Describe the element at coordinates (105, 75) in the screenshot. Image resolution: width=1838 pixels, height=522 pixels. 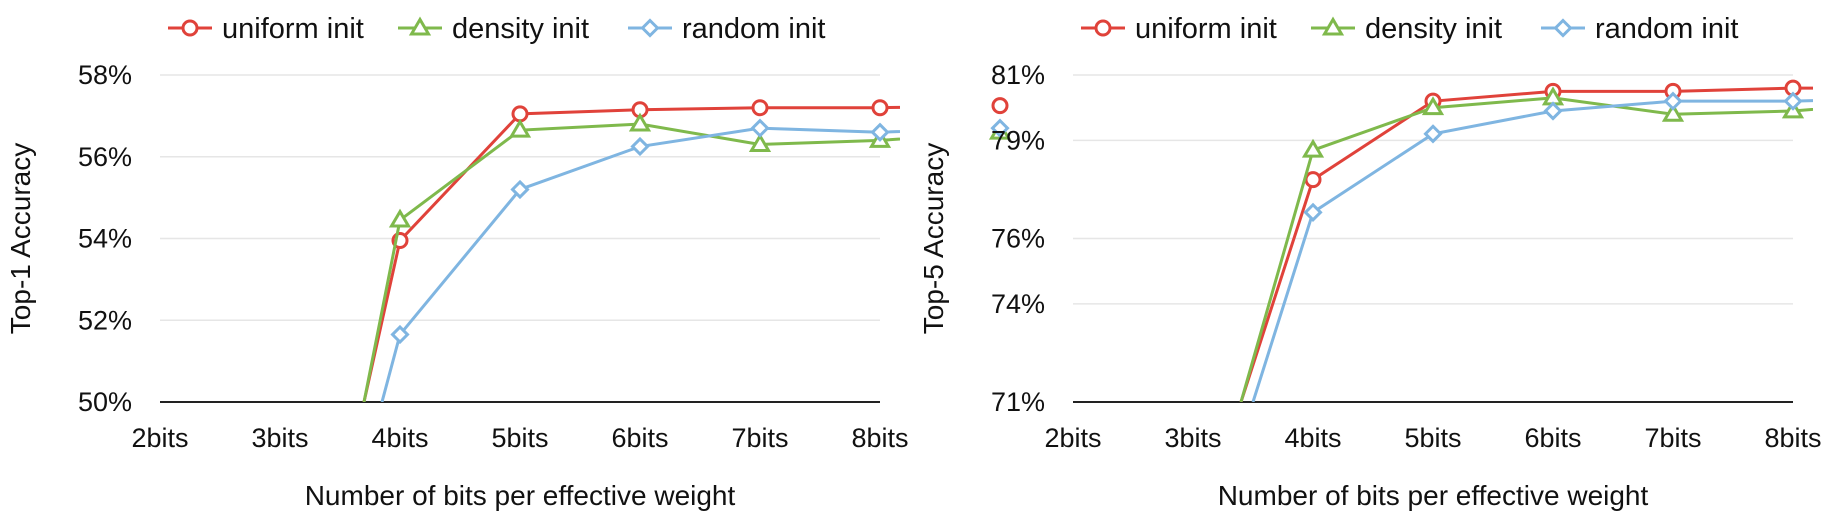
I see `y-tick-label: 58%` at that location.